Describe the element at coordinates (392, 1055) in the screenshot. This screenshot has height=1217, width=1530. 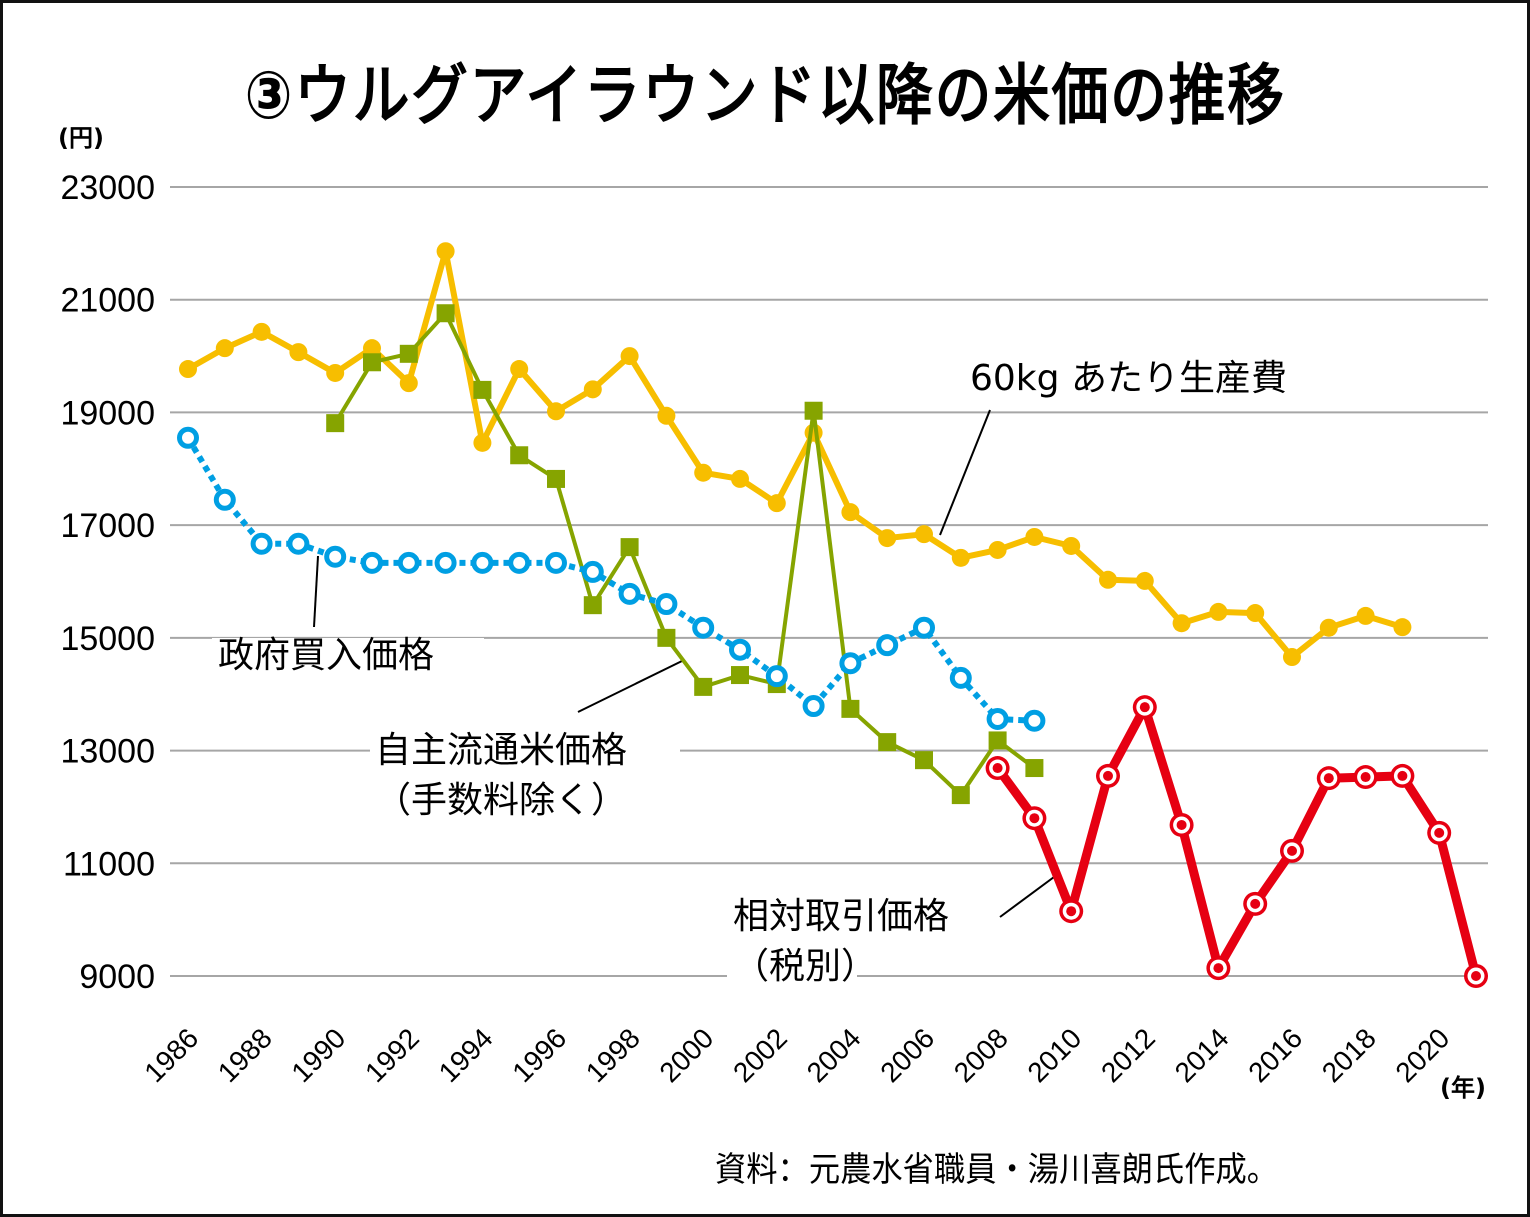
I see `x-tick-label: 1992` at that location.